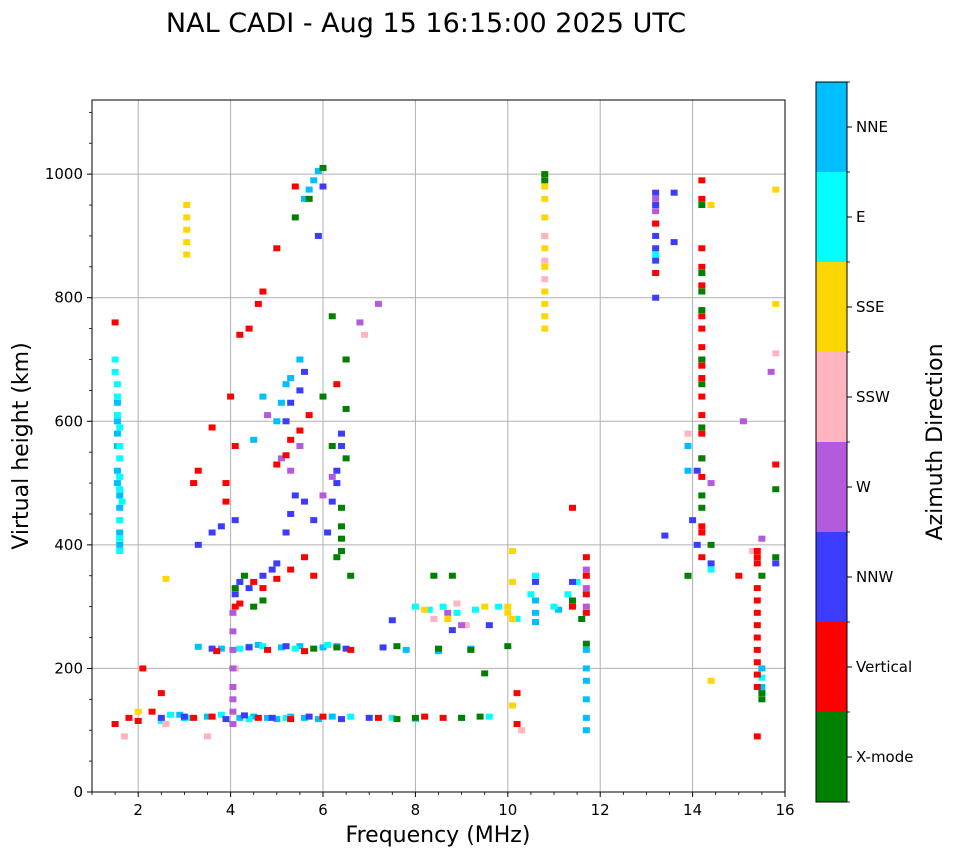 This screenshot has height=857, width=958. What do you see at coordinates (935, 441) in the screenshot?
I see `colorbar-label: Azimuth Direction` at bounding box center [935, 441].